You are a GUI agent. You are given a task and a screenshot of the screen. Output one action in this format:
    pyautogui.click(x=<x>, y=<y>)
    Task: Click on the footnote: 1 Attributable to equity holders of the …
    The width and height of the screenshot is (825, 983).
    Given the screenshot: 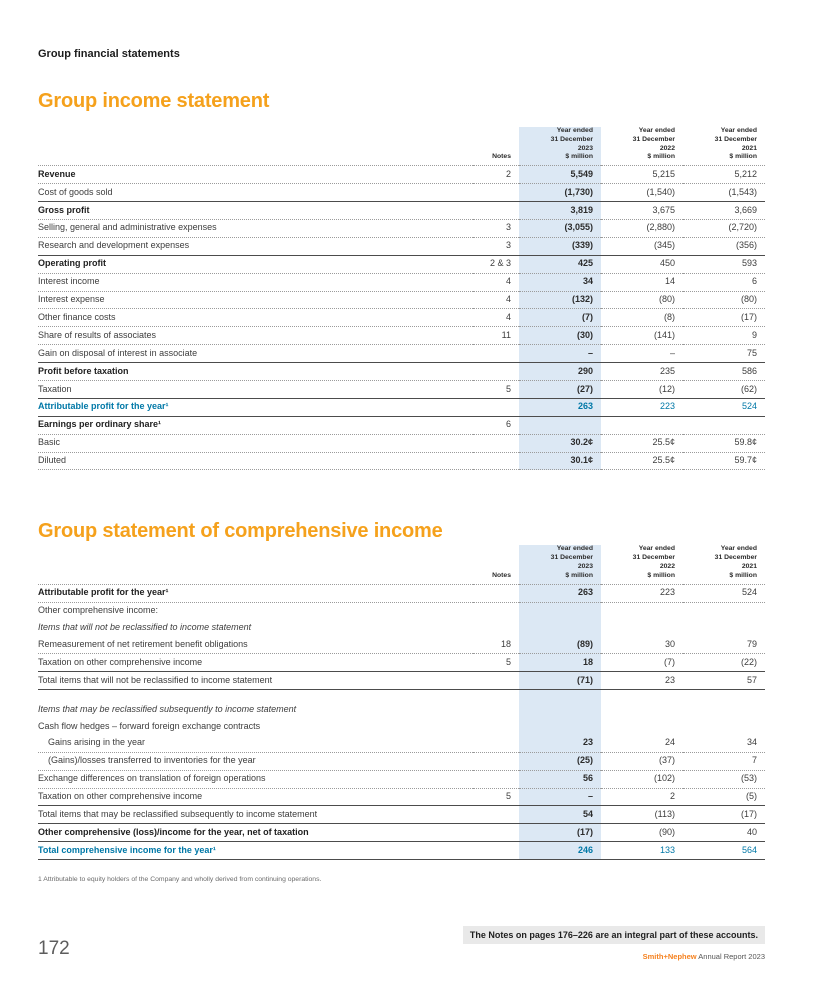 What is the action you would take?
    pyautogui.click(x=180, y=880)
    